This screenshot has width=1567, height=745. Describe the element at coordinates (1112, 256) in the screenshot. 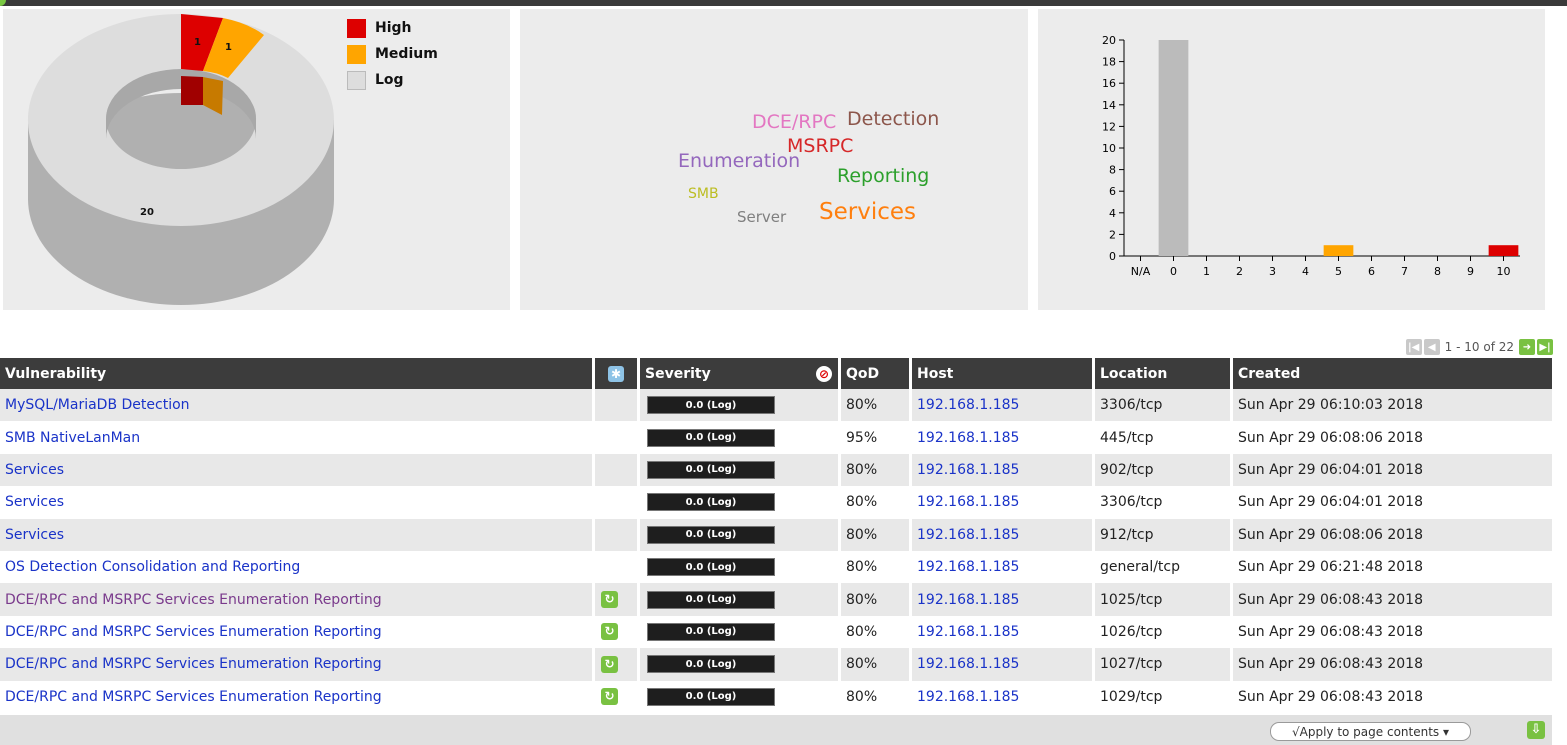

I see `y-tick-label: 0` at that location.